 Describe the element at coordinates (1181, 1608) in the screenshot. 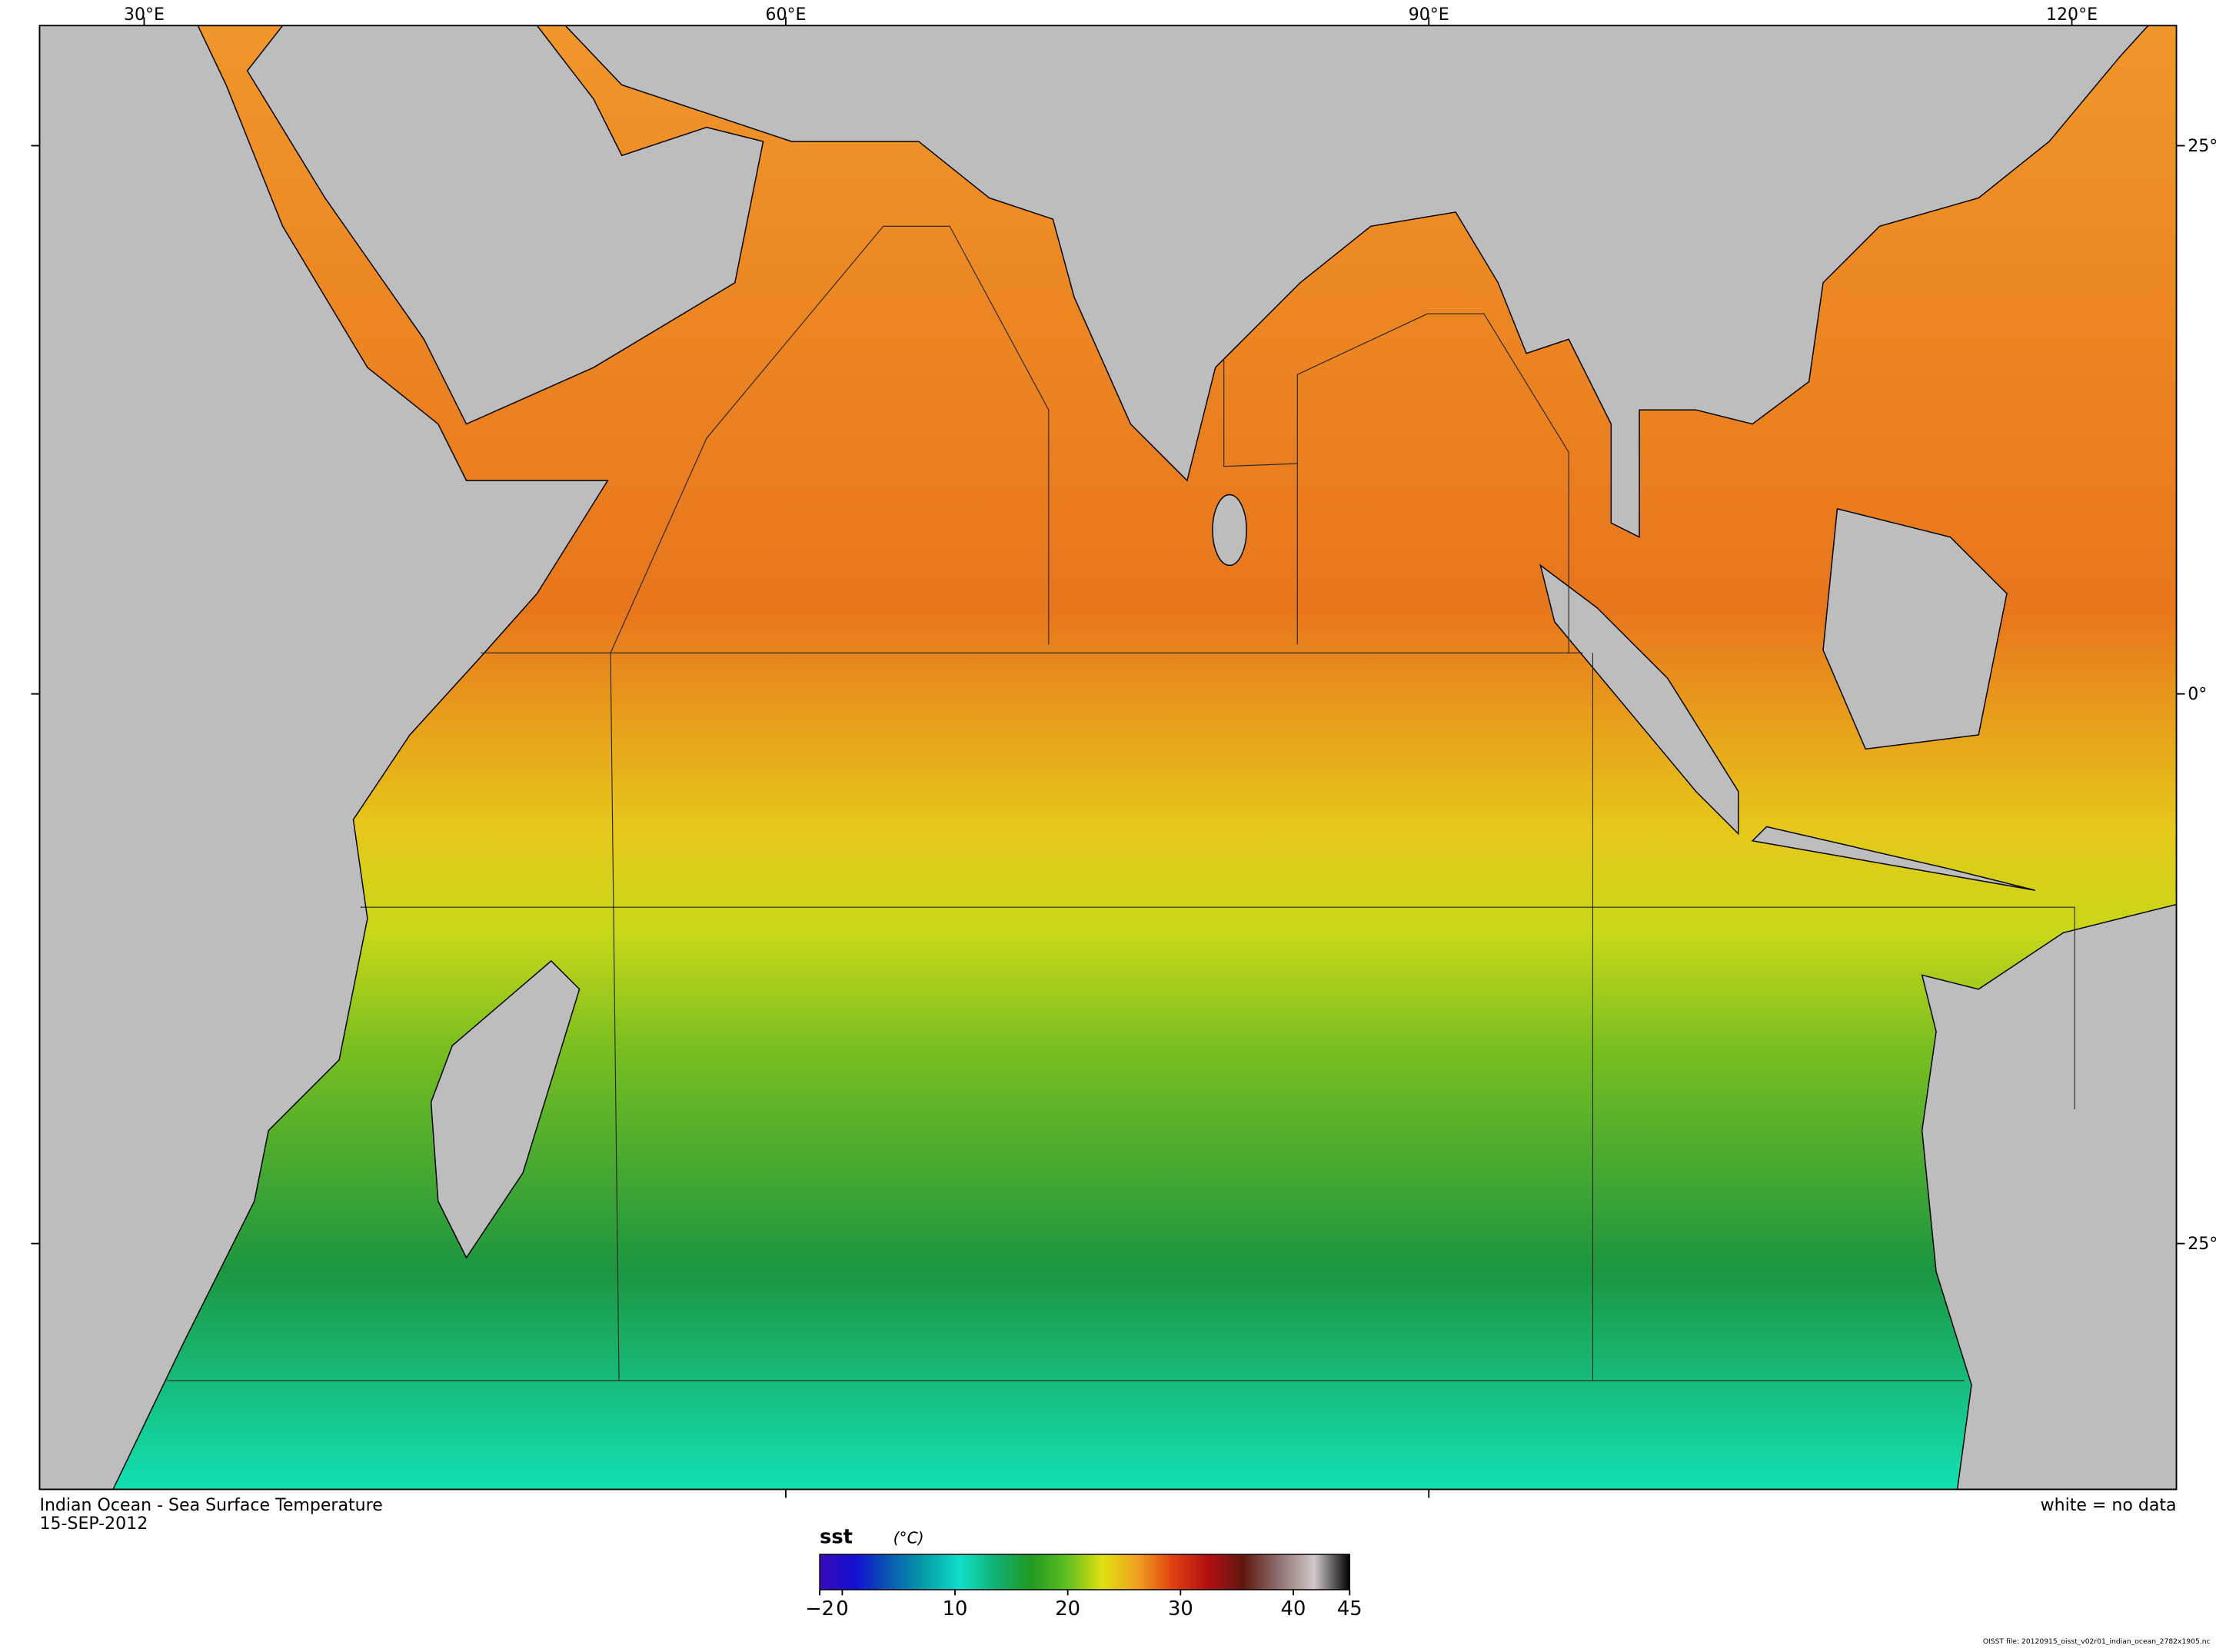

I see `colorbar-tick-label: 30` at that location.